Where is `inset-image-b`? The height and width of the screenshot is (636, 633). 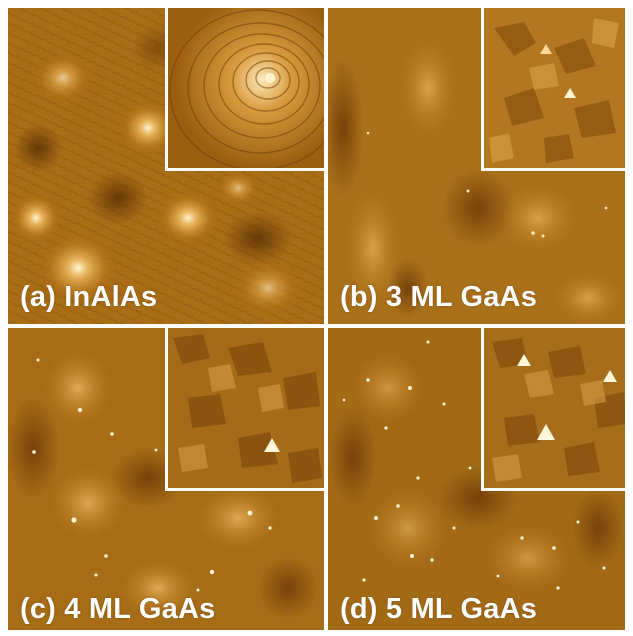
inset-image-b is located at coordinates (554, 88).